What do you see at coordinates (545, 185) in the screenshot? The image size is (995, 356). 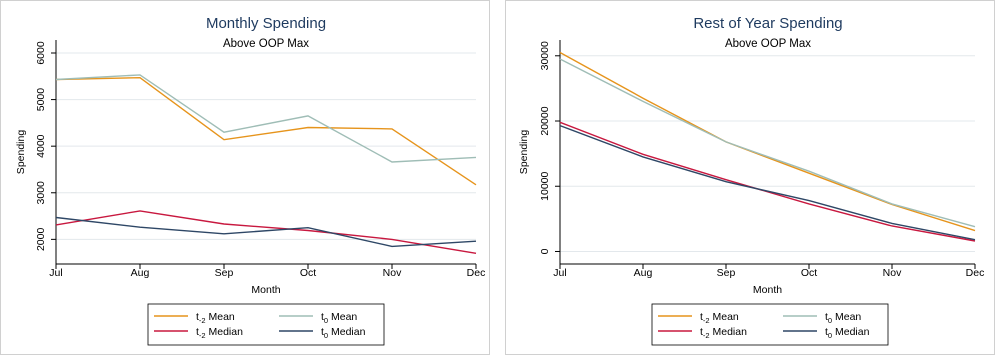 I see `y-tick-label: 10000` at bounding box center [545, 185].